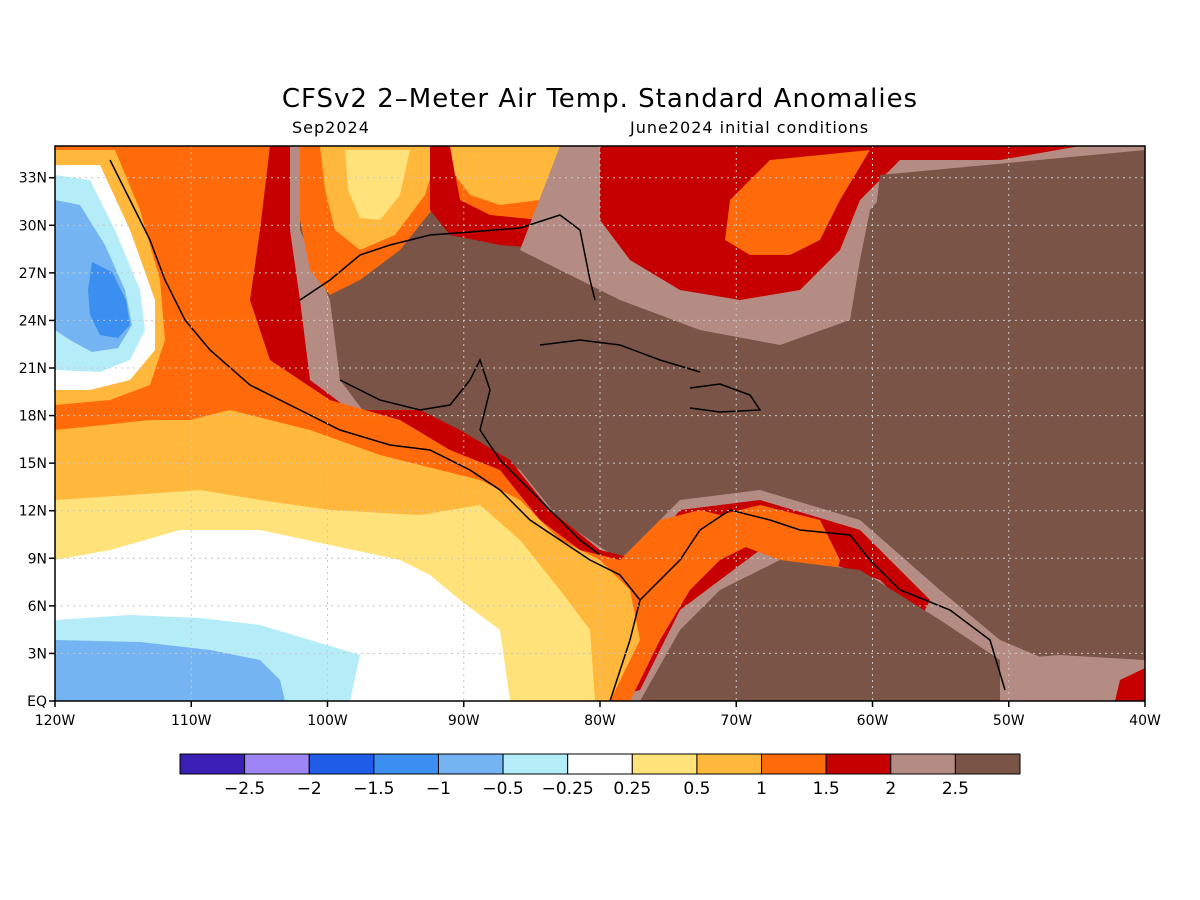 The image size is (1200, 900). I want to click on legend-label: −2, so click(309, 789).